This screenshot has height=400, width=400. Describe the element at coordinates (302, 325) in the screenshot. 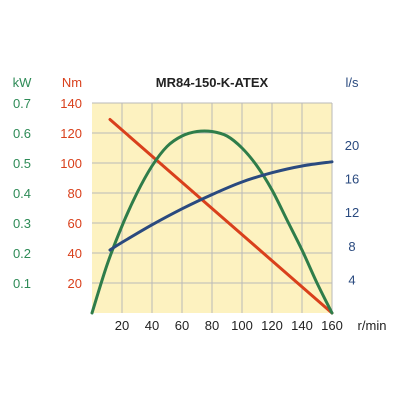

I see `x-tick-label: 140` at that location.